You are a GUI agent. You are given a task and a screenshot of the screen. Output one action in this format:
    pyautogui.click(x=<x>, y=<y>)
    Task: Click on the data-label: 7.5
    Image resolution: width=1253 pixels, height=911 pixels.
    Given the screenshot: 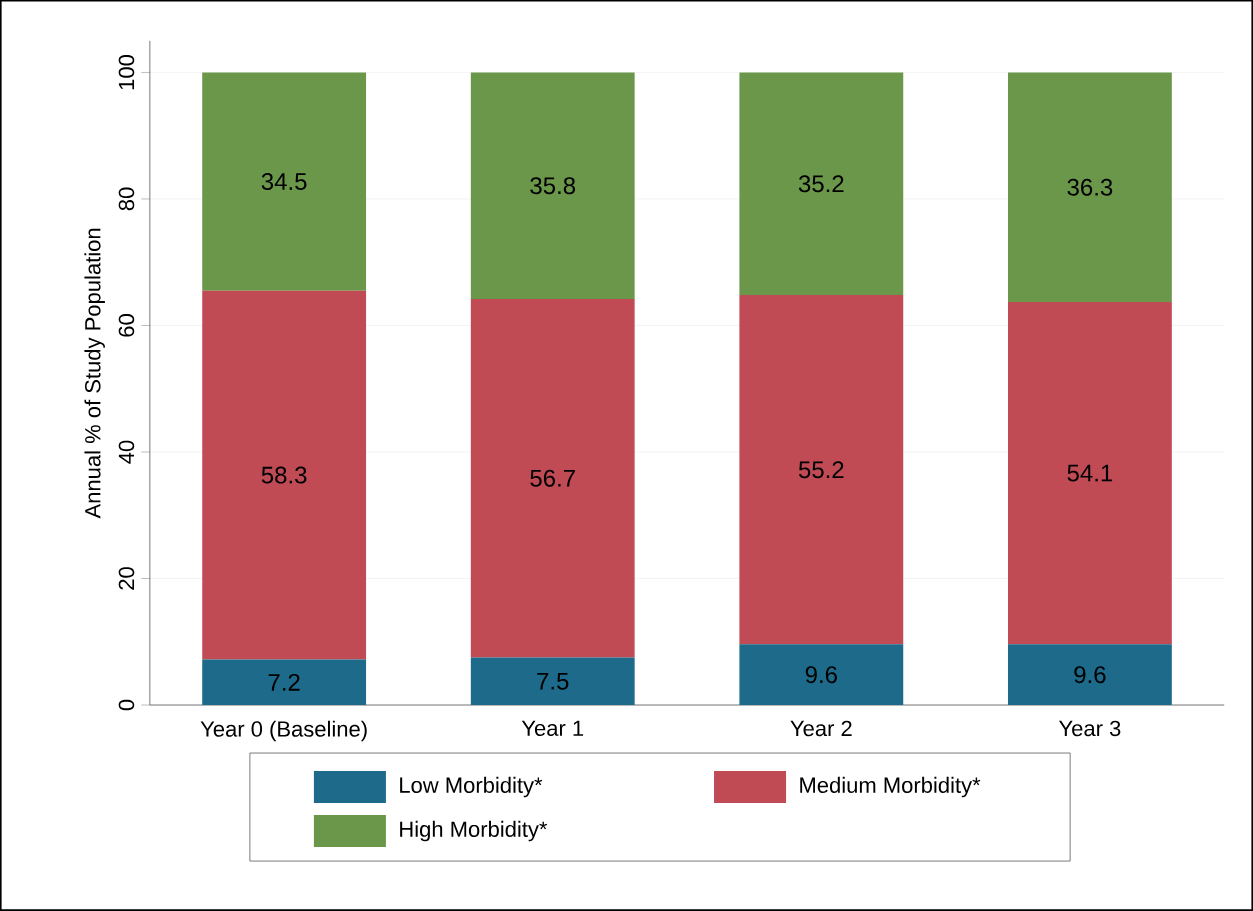 What is the action you would take?
    pyautogui.click(x=553, y=681)
    